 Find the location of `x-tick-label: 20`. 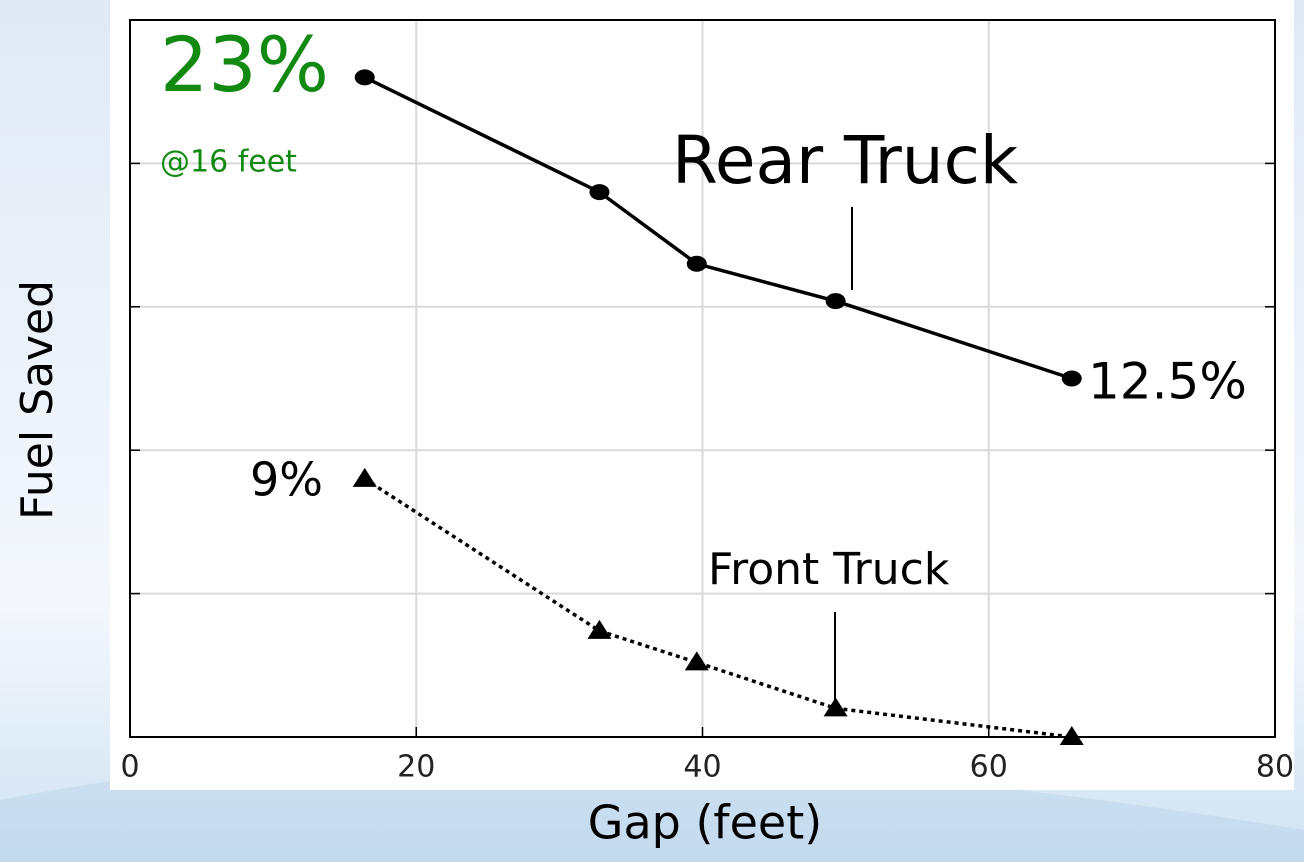

x-tick-label: 20 is located at coordinates (416, 767).